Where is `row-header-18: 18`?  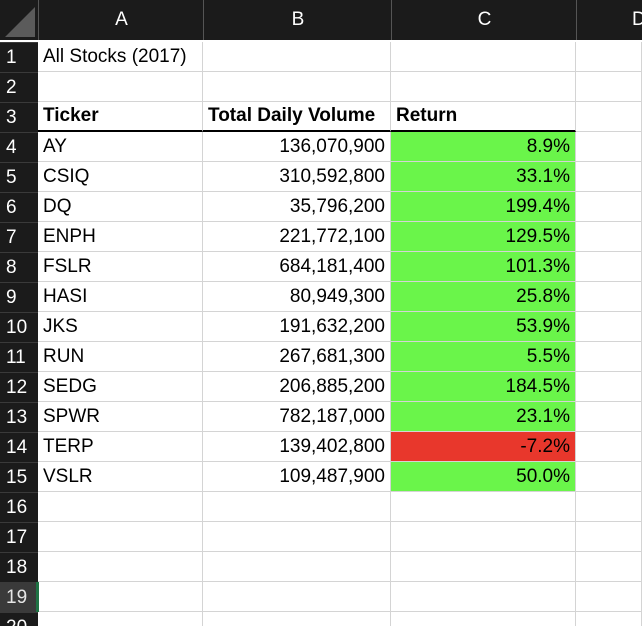
row-header-18: 18 is located at coordinates (19, 567).